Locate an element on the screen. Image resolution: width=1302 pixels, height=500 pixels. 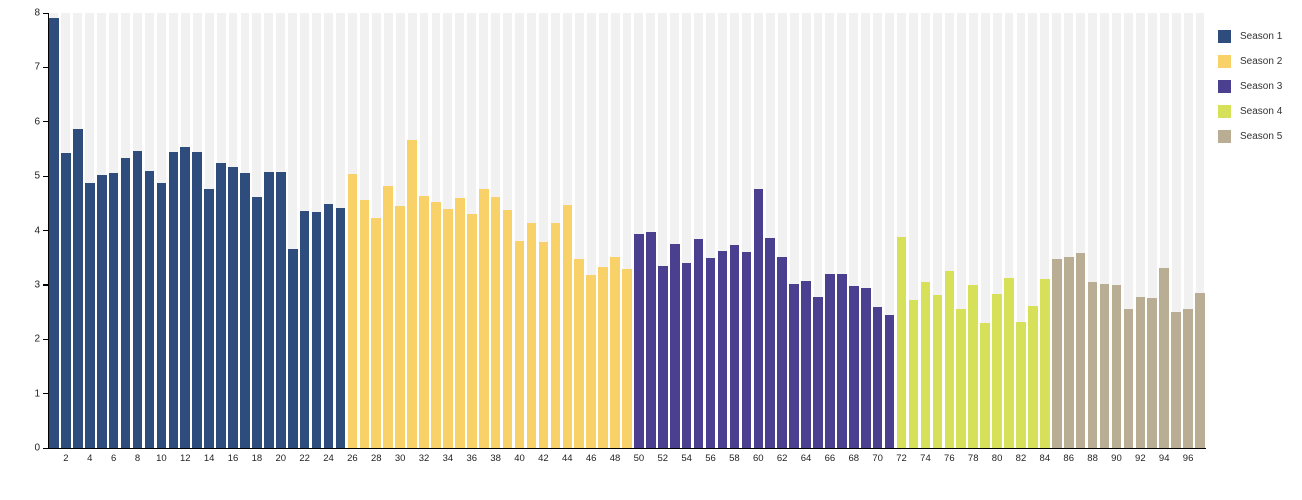
x-tick-label-70: 70 is located at coordinates (877, 458).